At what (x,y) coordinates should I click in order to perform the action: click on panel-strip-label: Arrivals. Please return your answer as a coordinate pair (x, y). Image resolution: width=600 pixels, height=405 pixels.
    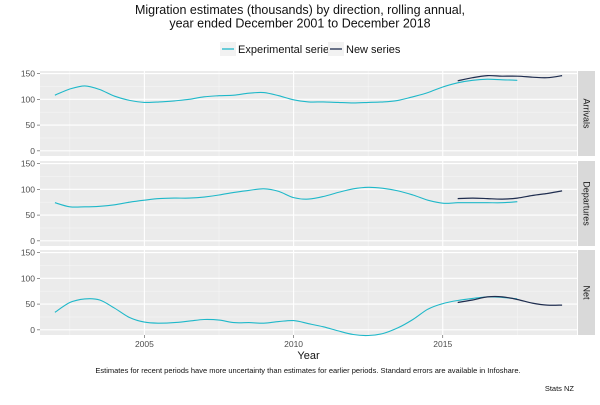
    Looking at the image, I should click on (587, 113).